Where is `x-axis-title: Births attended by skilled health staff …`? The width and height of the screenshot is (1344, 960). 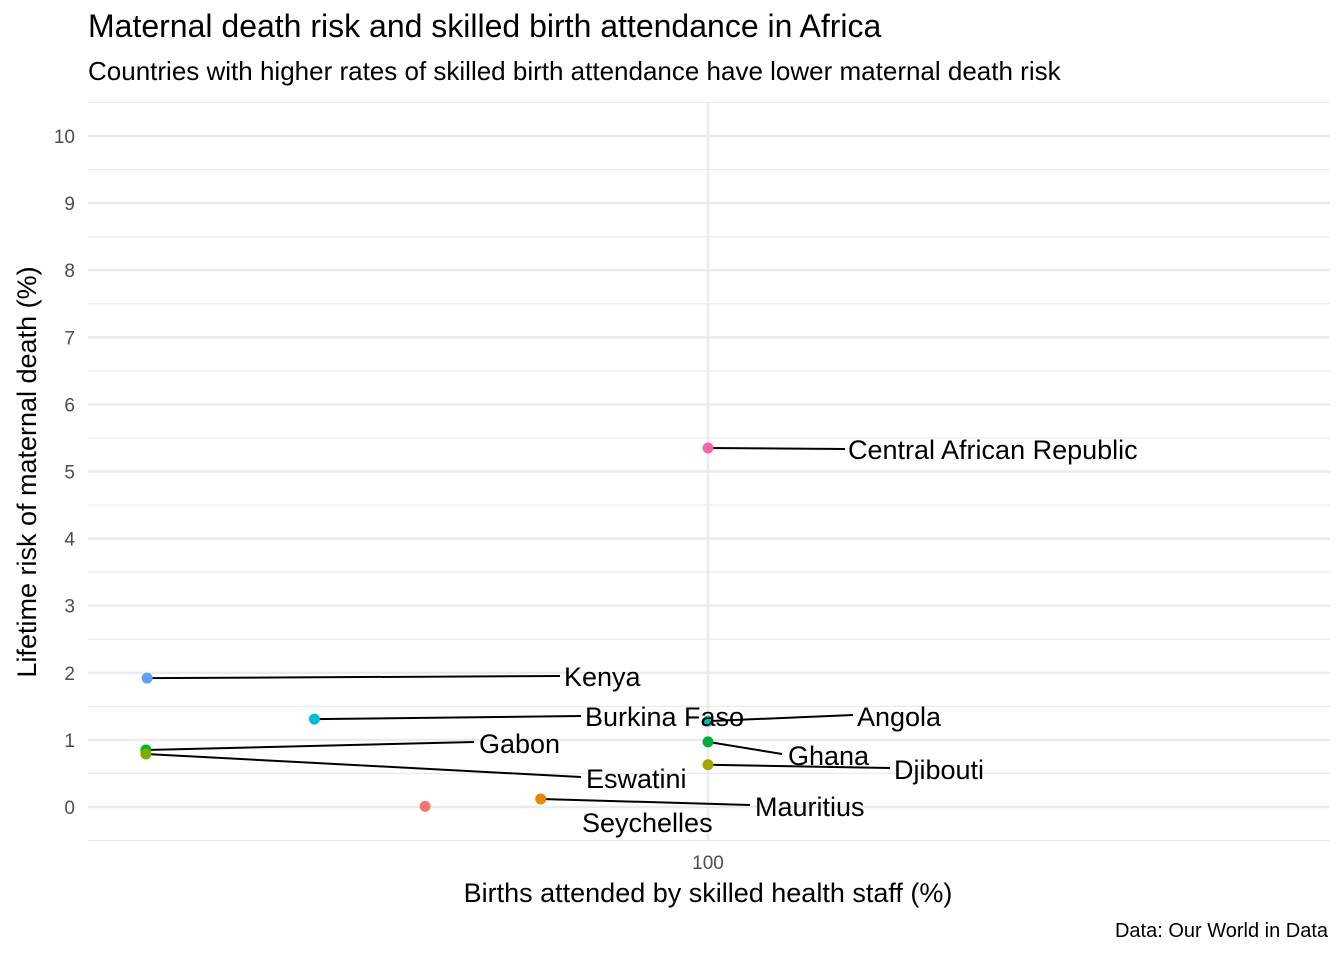 x-axis-title: Births attended by skilled health staff … is located at coordinates (708, 893).